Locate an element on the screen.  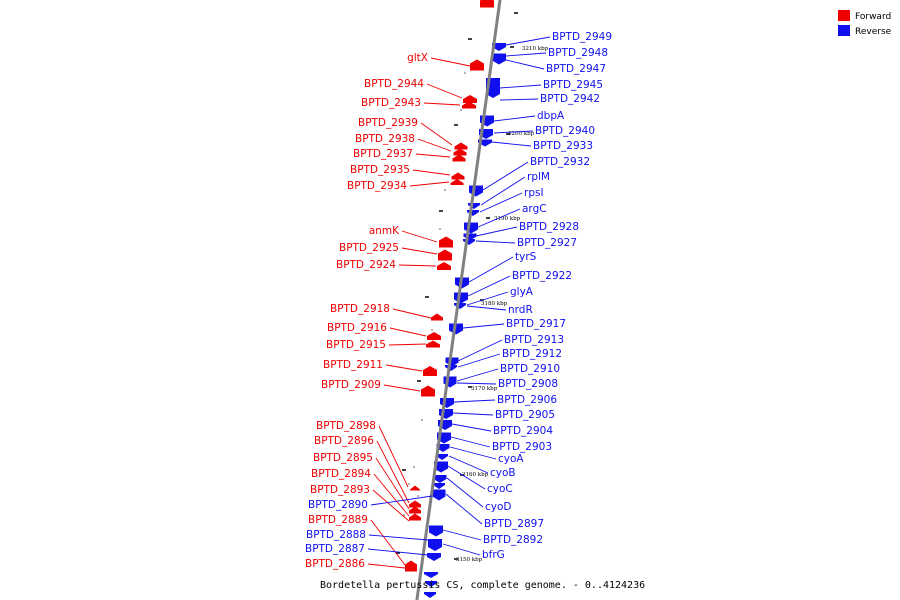
forward-gene-label: BPTD_2938 is located at coordinates (385, 139).